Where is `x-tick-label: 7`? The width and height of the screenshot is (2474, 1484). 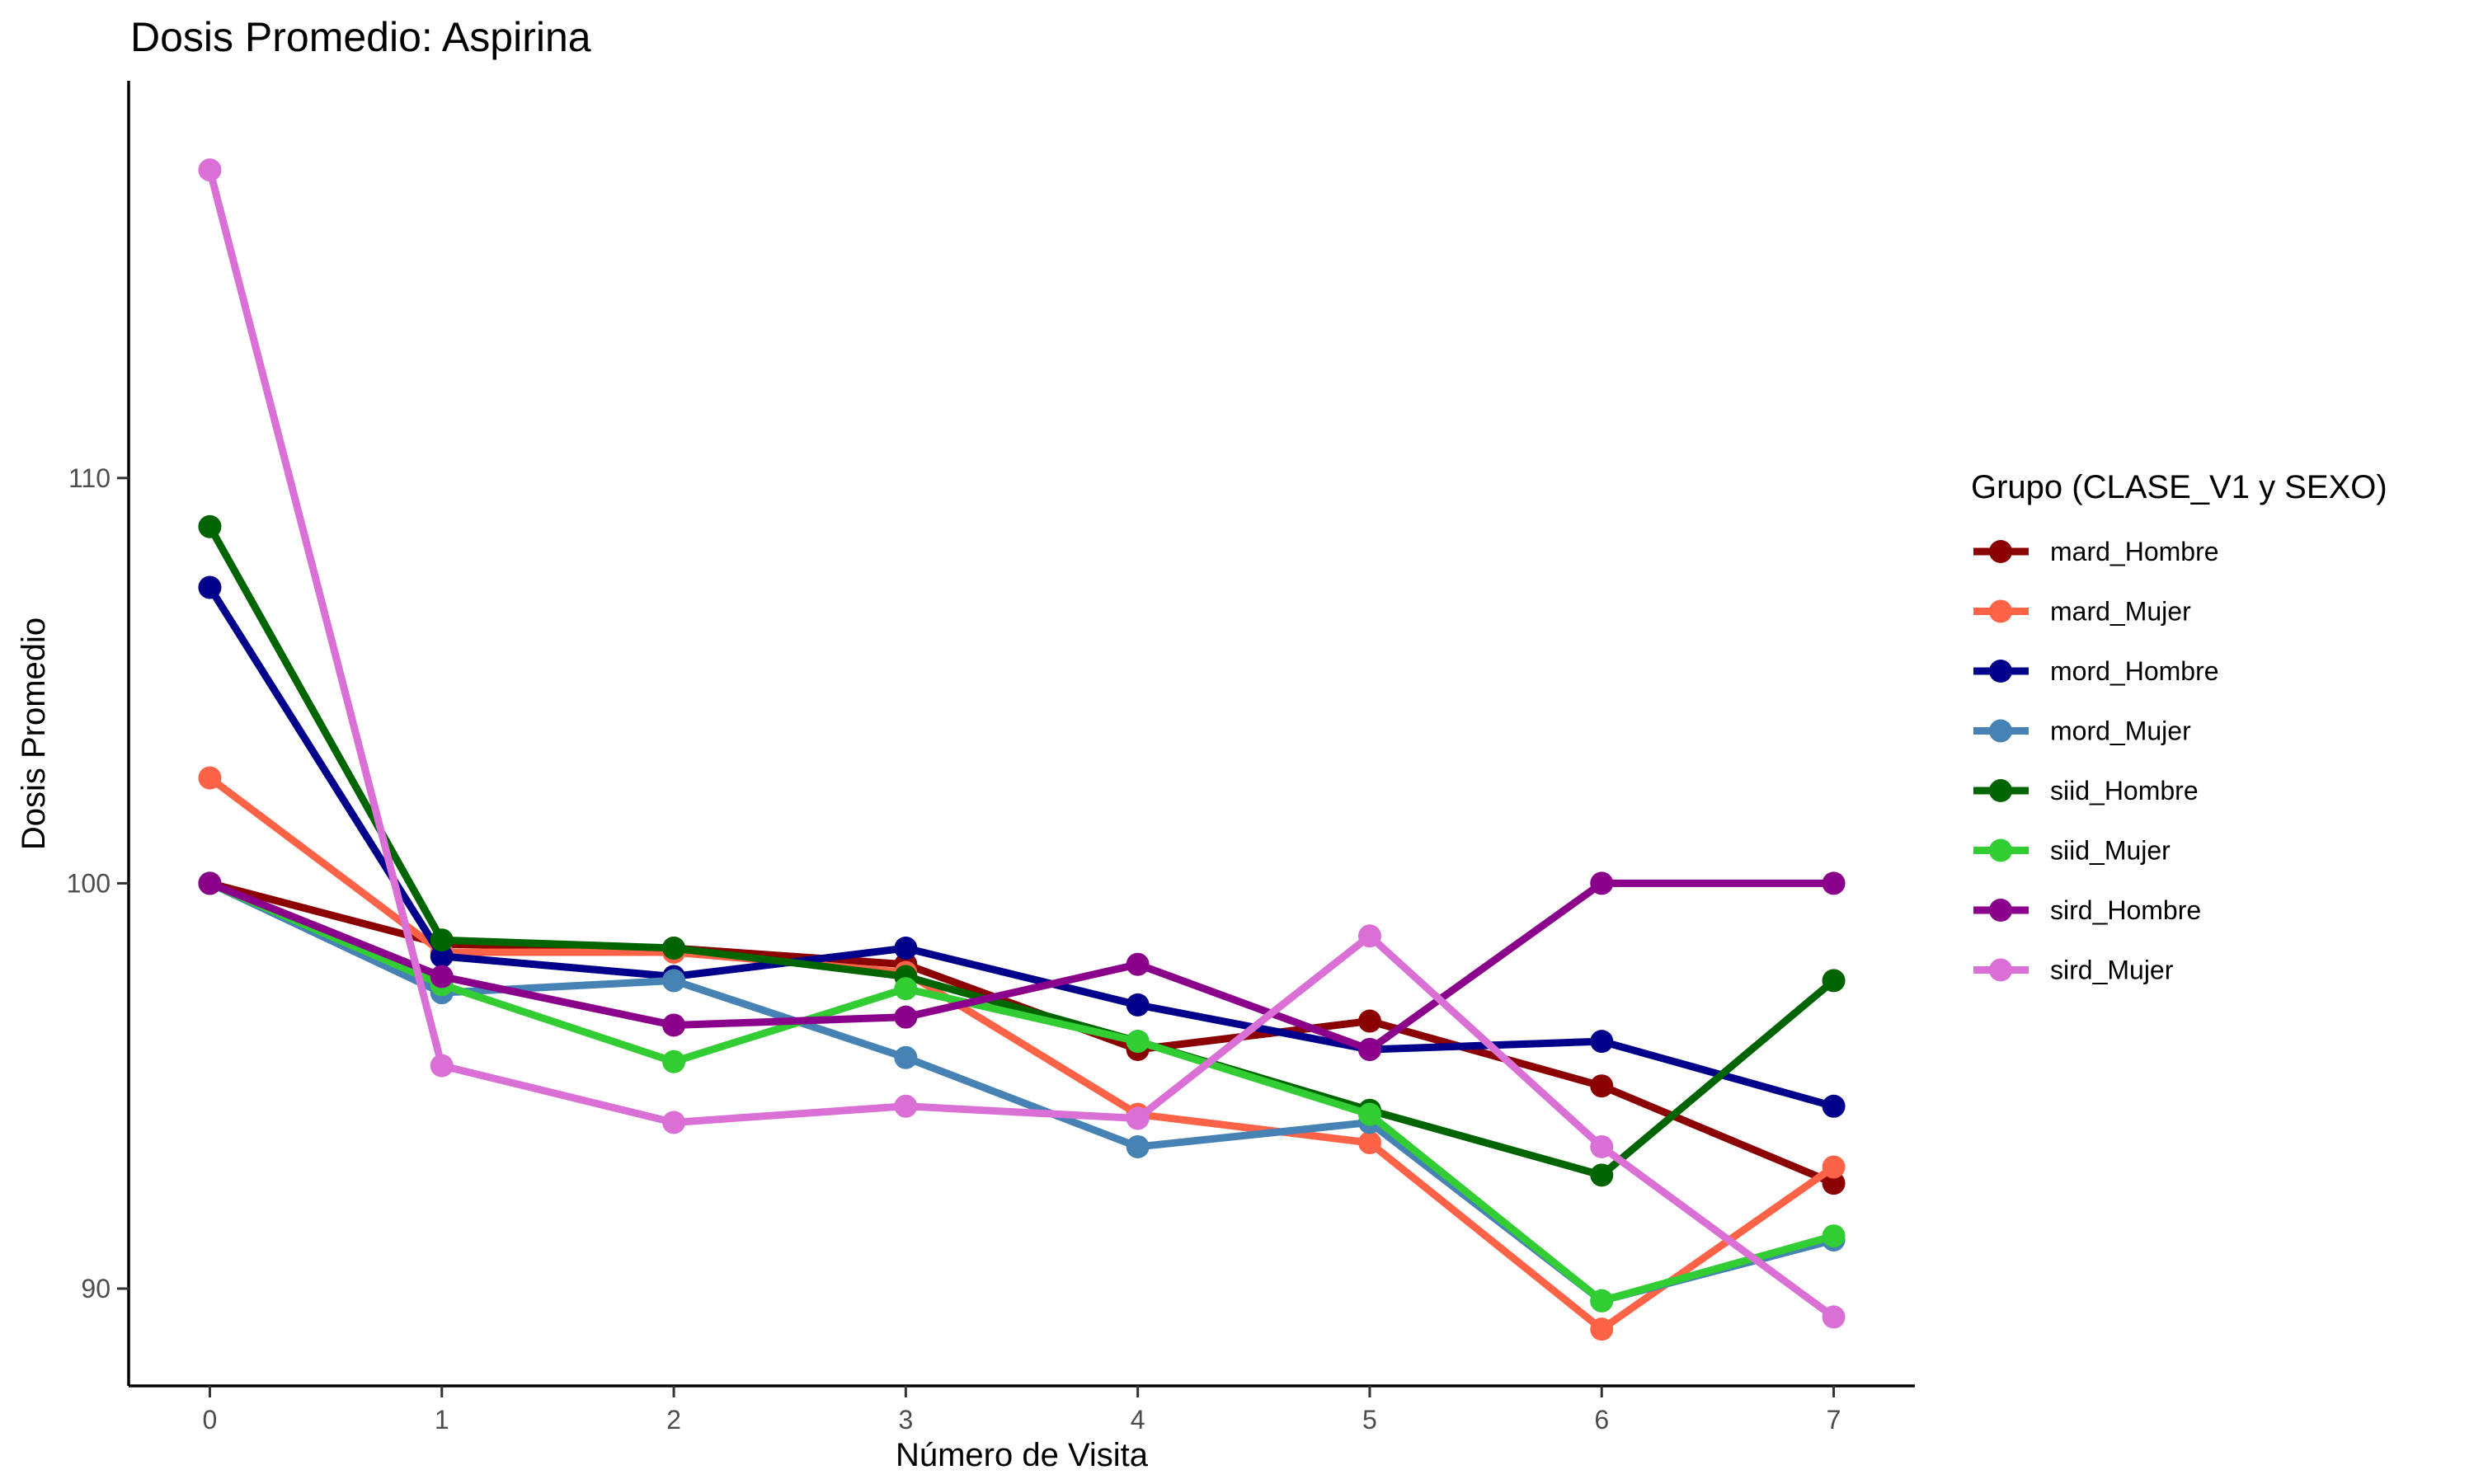
x-tick-label: 7 is located at coordinates (1834, 1420).